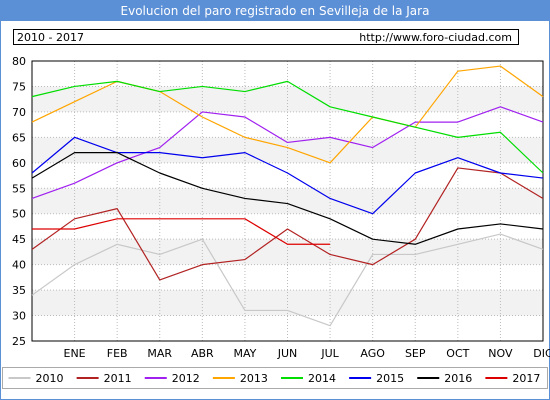 The image size is (550, 400). I want to click on x-tick-label: MAY, so click(244, 353).